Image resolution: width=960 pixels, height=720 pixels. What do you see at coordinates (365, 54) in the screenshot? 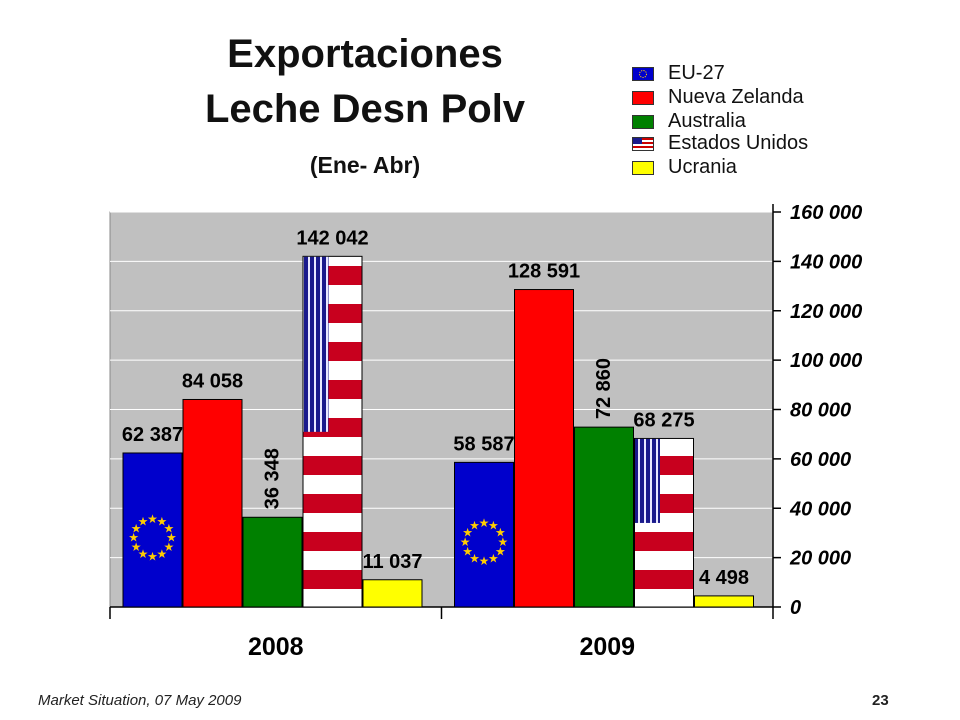
I see `chart-title-line1: Exportaciones` at bounding box center [365, 54].